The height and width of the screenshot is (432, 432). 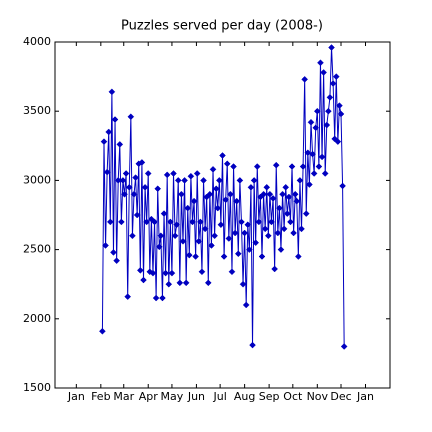 What do you see at coordinates (37, 318) in the screenshot?
I see `y-tick-label: 2000` at bounding box center [37, 318].